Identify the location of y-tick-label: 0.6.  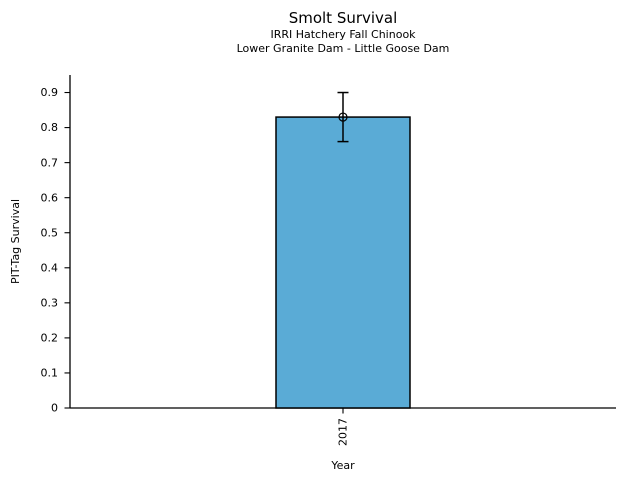
(50, 197).